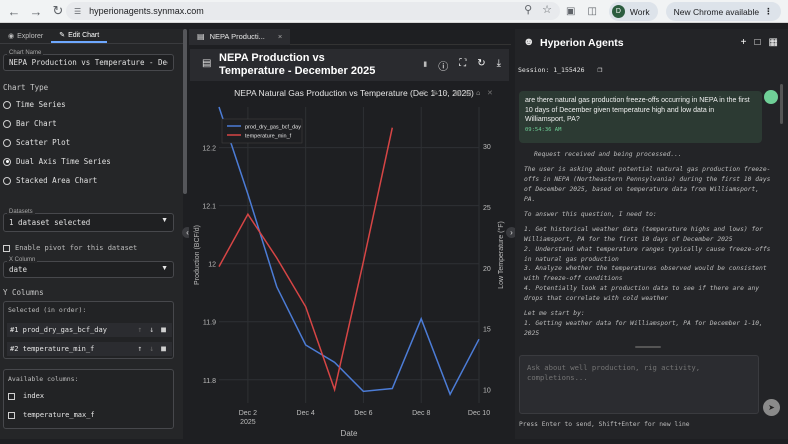 This screenshot has width=788, height=444. Describe the element at coordinates (773, 42) in the screenshot. I see `calendar-icon: ▦` at that location.